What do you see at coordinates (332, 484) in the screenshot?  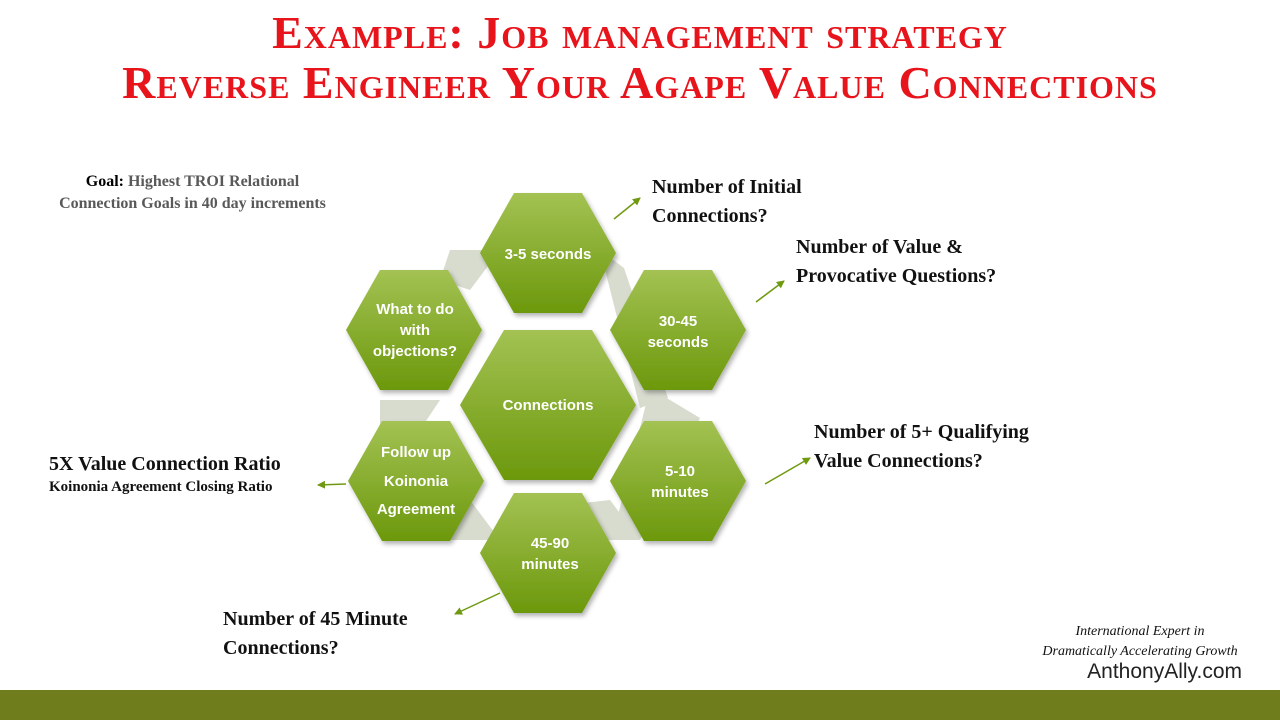 I see `arrow-ratio` at bounding box center [332, 484].